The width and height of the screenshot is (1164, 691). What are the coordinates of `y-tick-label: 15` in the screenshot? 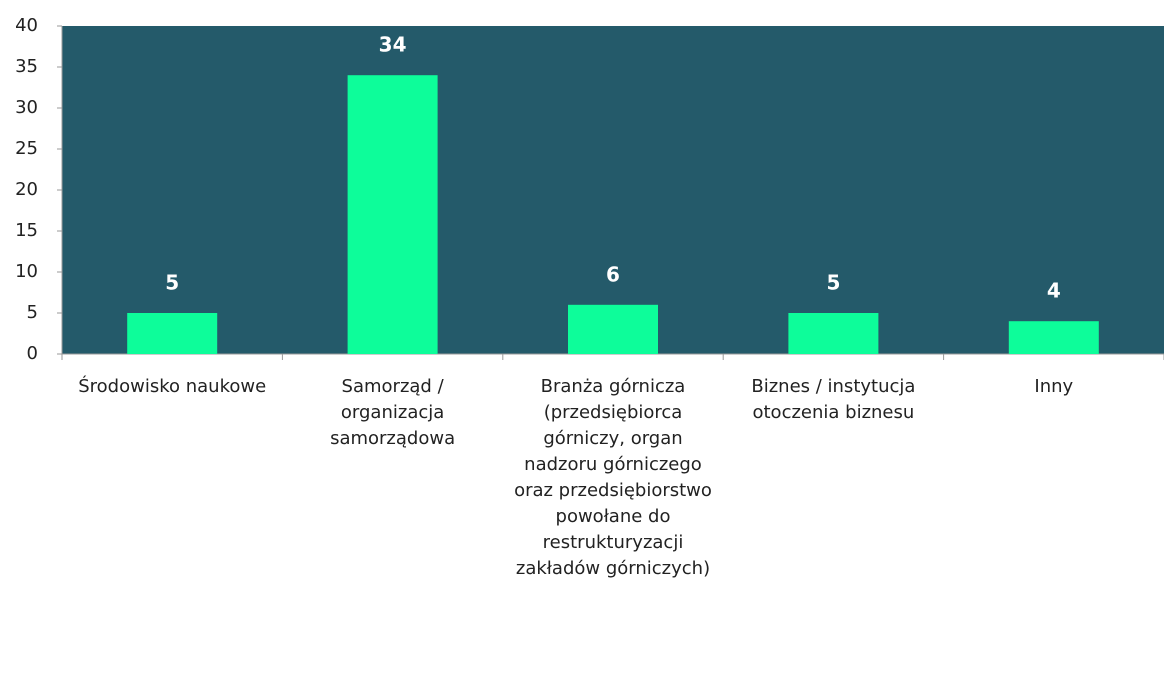 It's located at (26, 230).